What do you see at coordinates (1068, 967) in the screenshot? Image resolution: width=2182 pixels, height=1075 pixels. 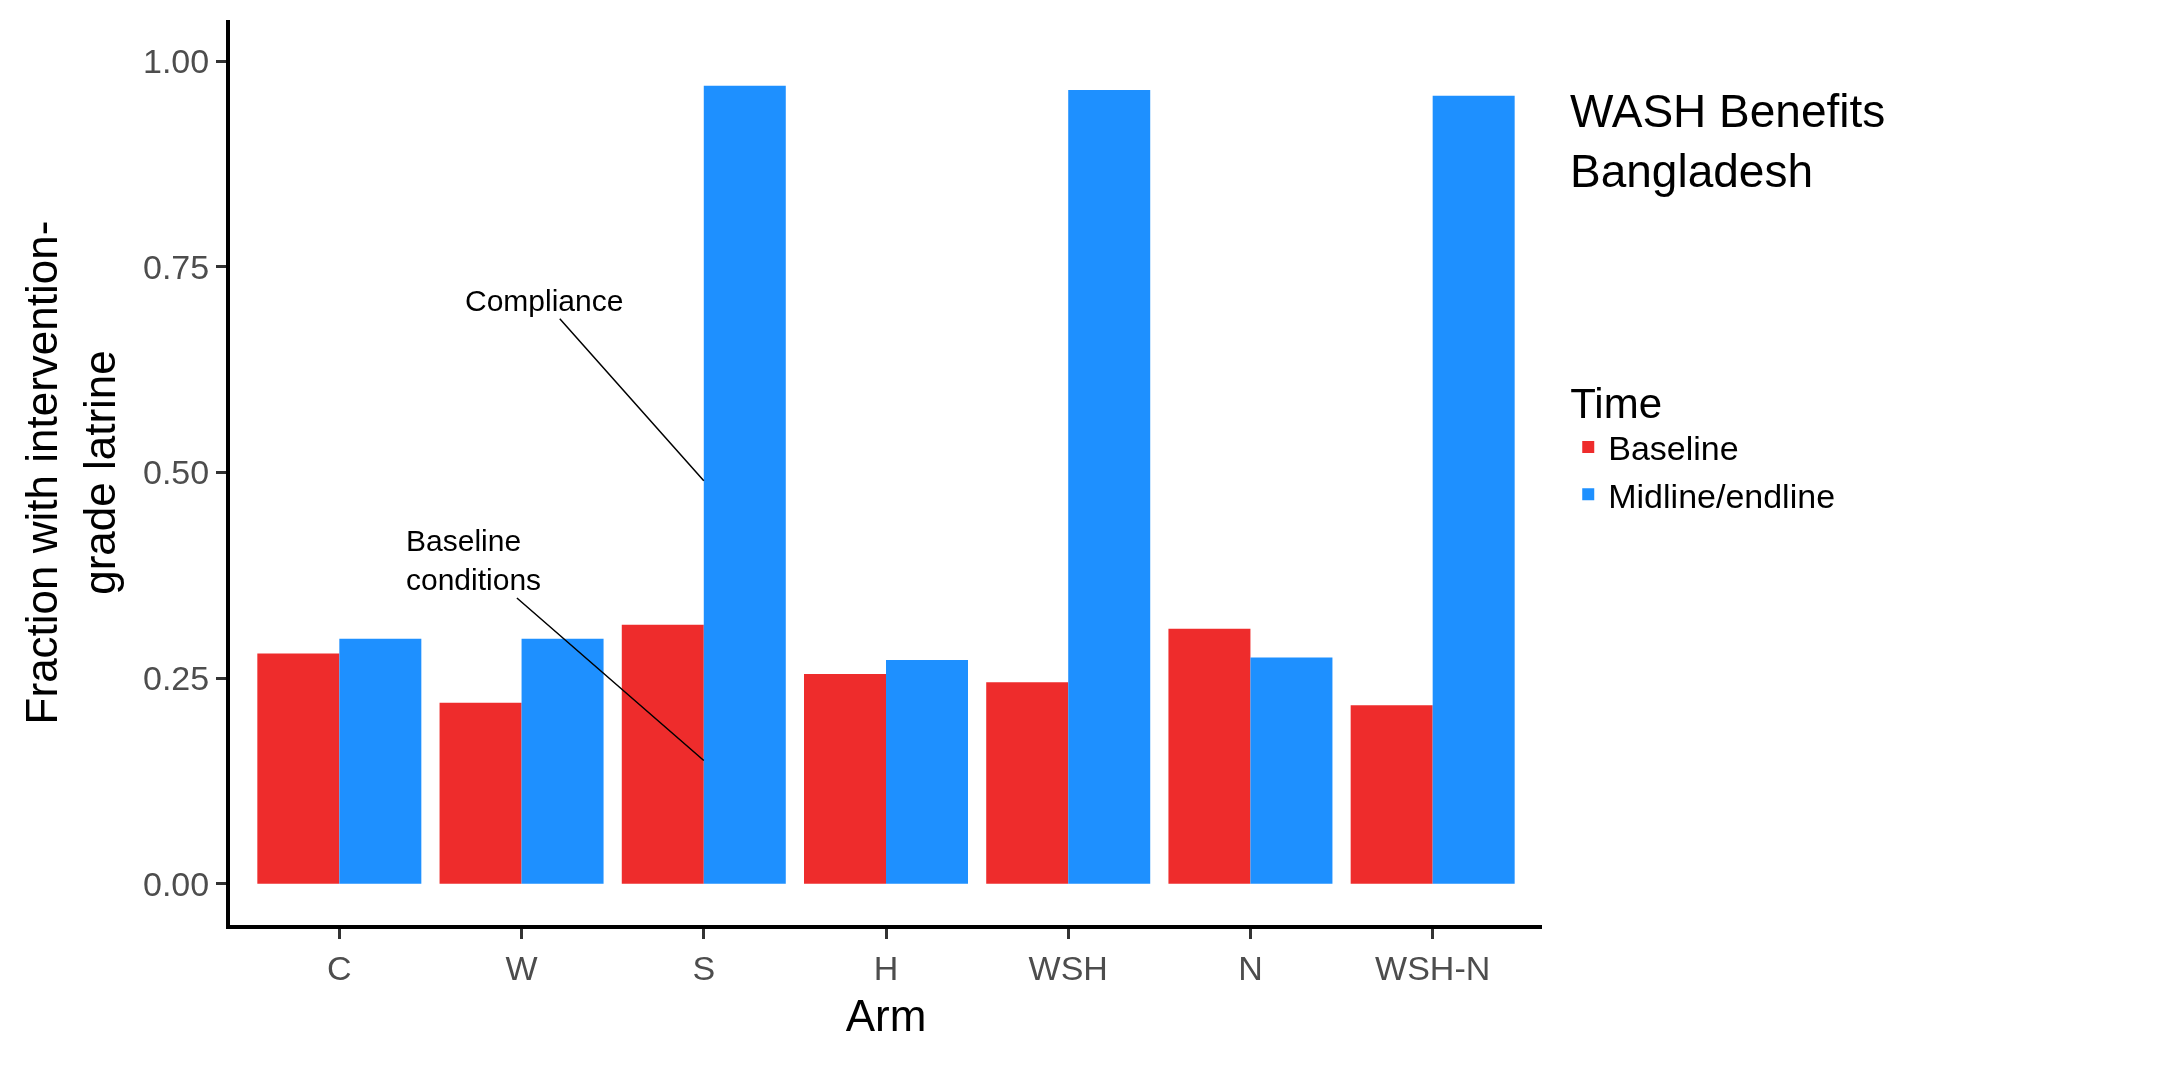 I see `x-tick-label: WSH` at bounding box center [1068, 967].